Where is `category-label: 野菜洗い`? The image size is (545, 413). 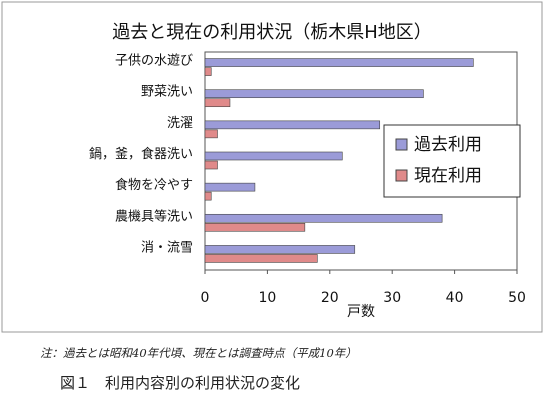 category-label: 野菜洗い is located at coordinates (167, 92).